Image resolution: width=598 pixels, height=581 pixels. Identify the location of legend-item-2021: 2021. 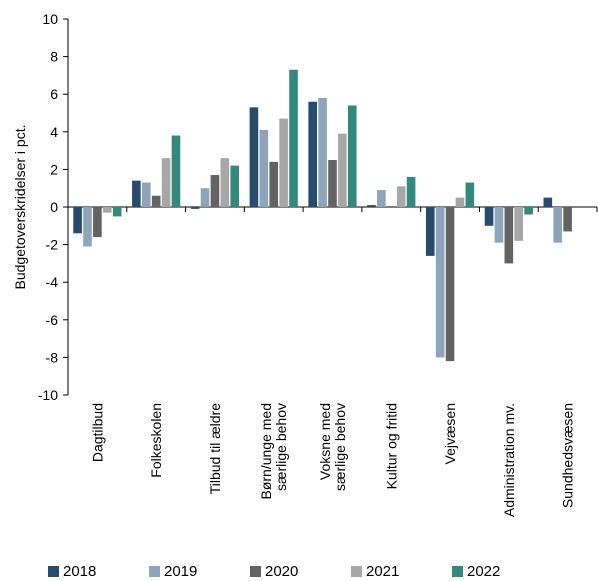
(401, 571).